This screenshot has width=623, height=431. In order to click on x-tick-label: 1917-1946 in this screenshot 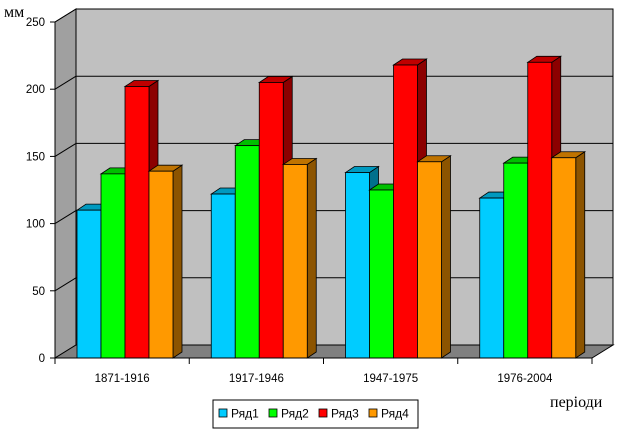, I will do `click(256, 379)`.